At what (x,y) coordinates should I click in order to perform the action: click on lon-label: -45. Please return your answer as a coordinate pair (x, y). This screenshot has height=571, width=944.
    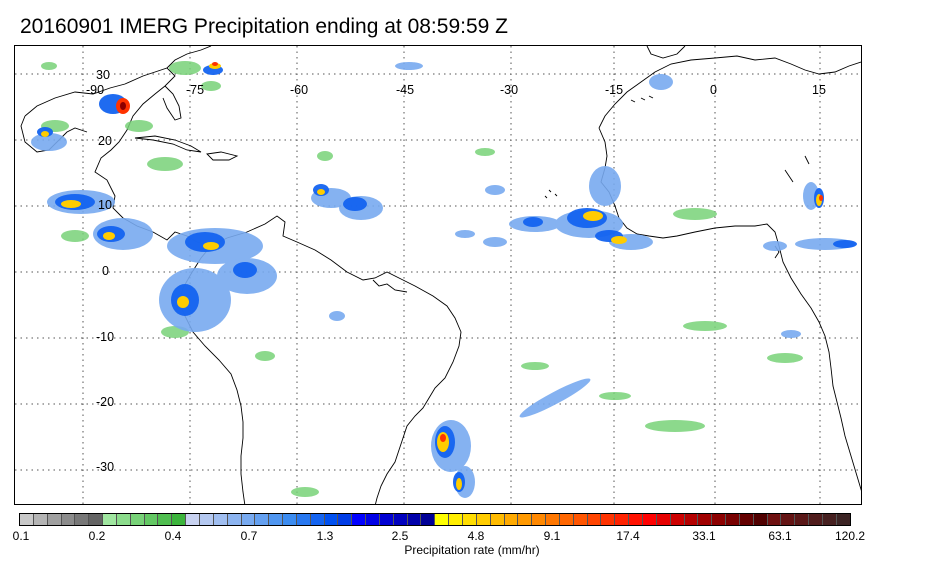
    Looking at the image, I should click on (405, 90).